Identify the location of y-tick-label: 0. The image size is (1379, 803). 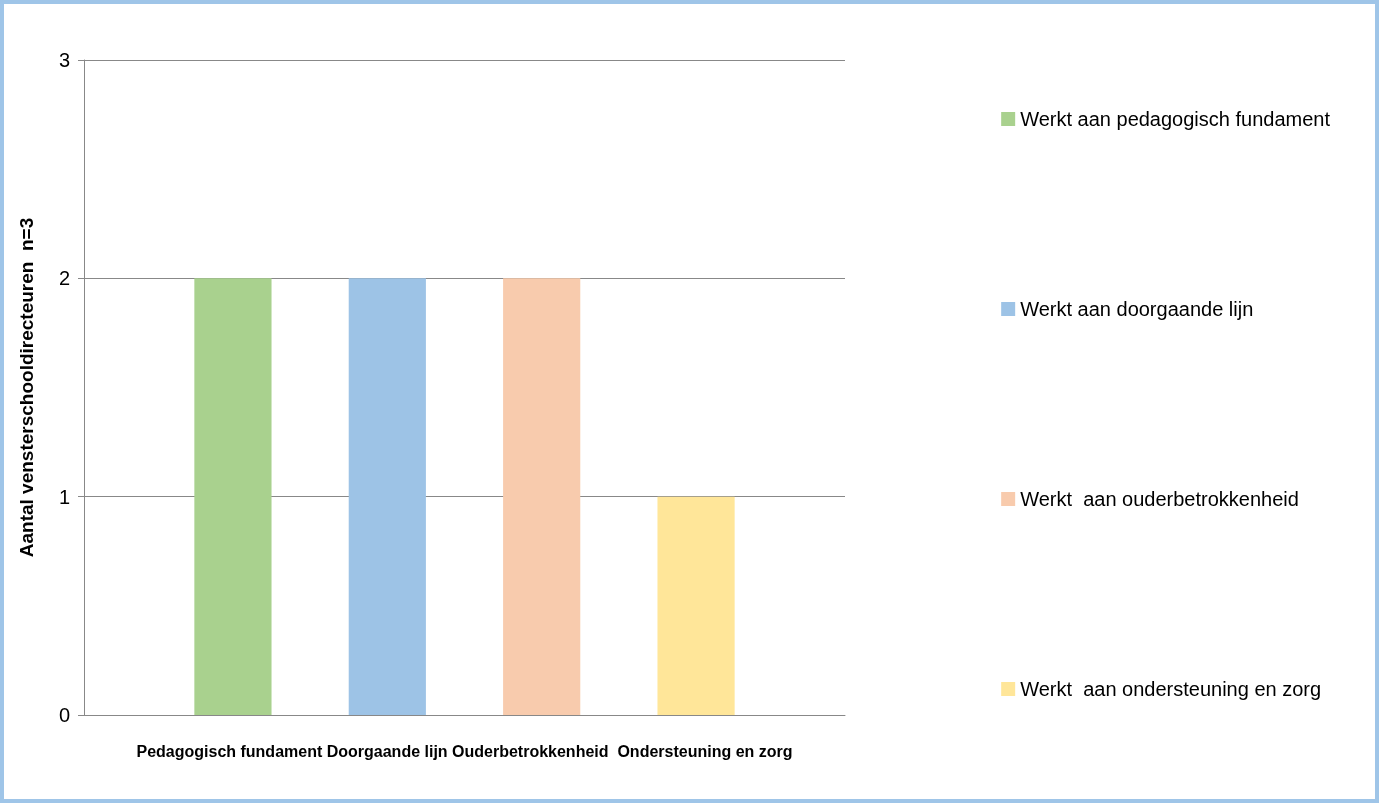
(64, 715).